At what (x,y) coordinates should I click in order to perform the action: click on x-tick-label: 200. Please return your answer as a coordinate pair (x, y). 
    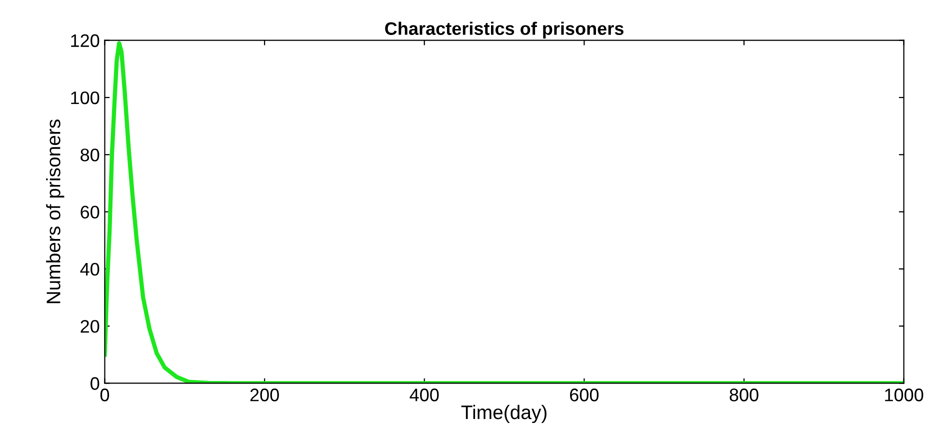
    Looking at the image, I should click on (264, 395).